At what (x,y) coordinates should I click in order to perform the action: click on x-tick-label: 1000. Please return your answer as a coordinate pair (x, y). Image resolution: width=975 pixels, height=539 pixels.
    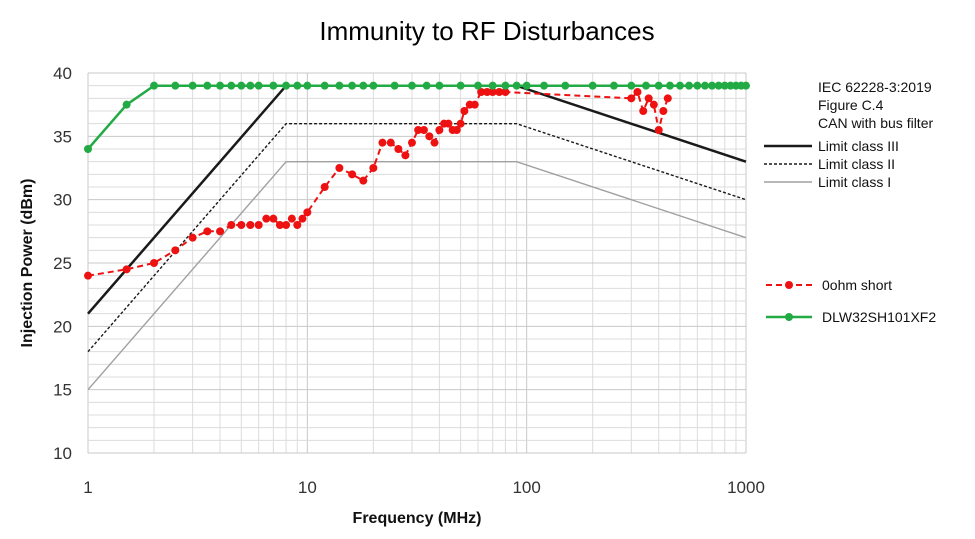
    Looking at the image, I should click on (746, 487).